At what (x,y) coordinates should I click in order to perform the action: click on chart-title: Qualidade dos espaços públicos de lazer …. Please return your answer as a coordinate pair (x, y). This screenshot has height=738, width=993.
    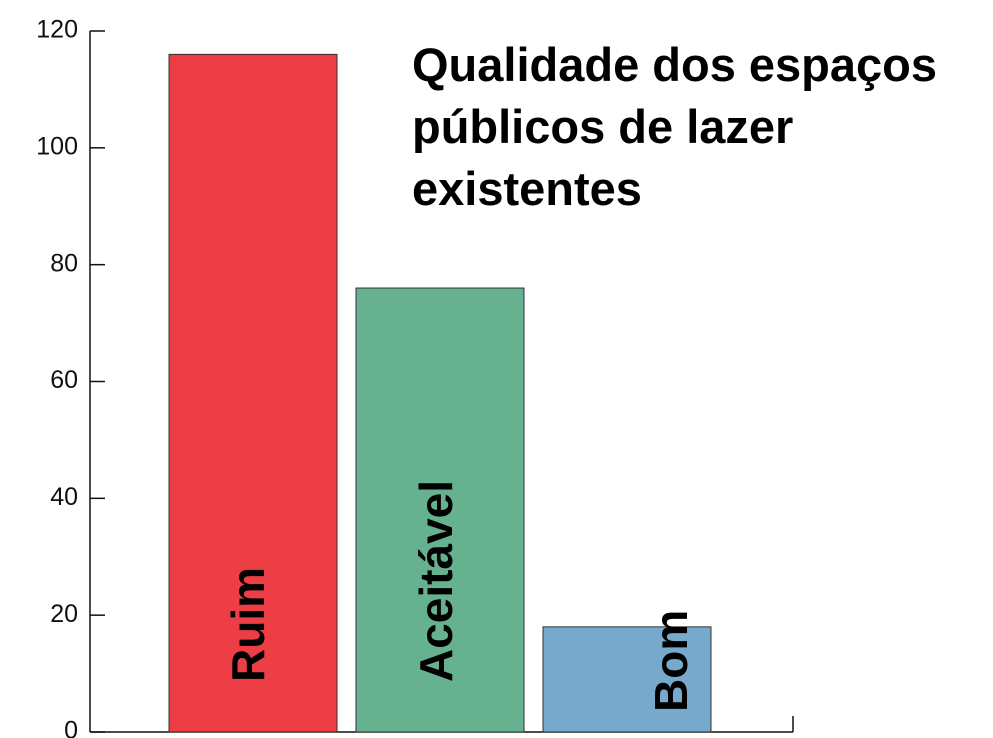
    Looking at the image, I should click on (675, 126).